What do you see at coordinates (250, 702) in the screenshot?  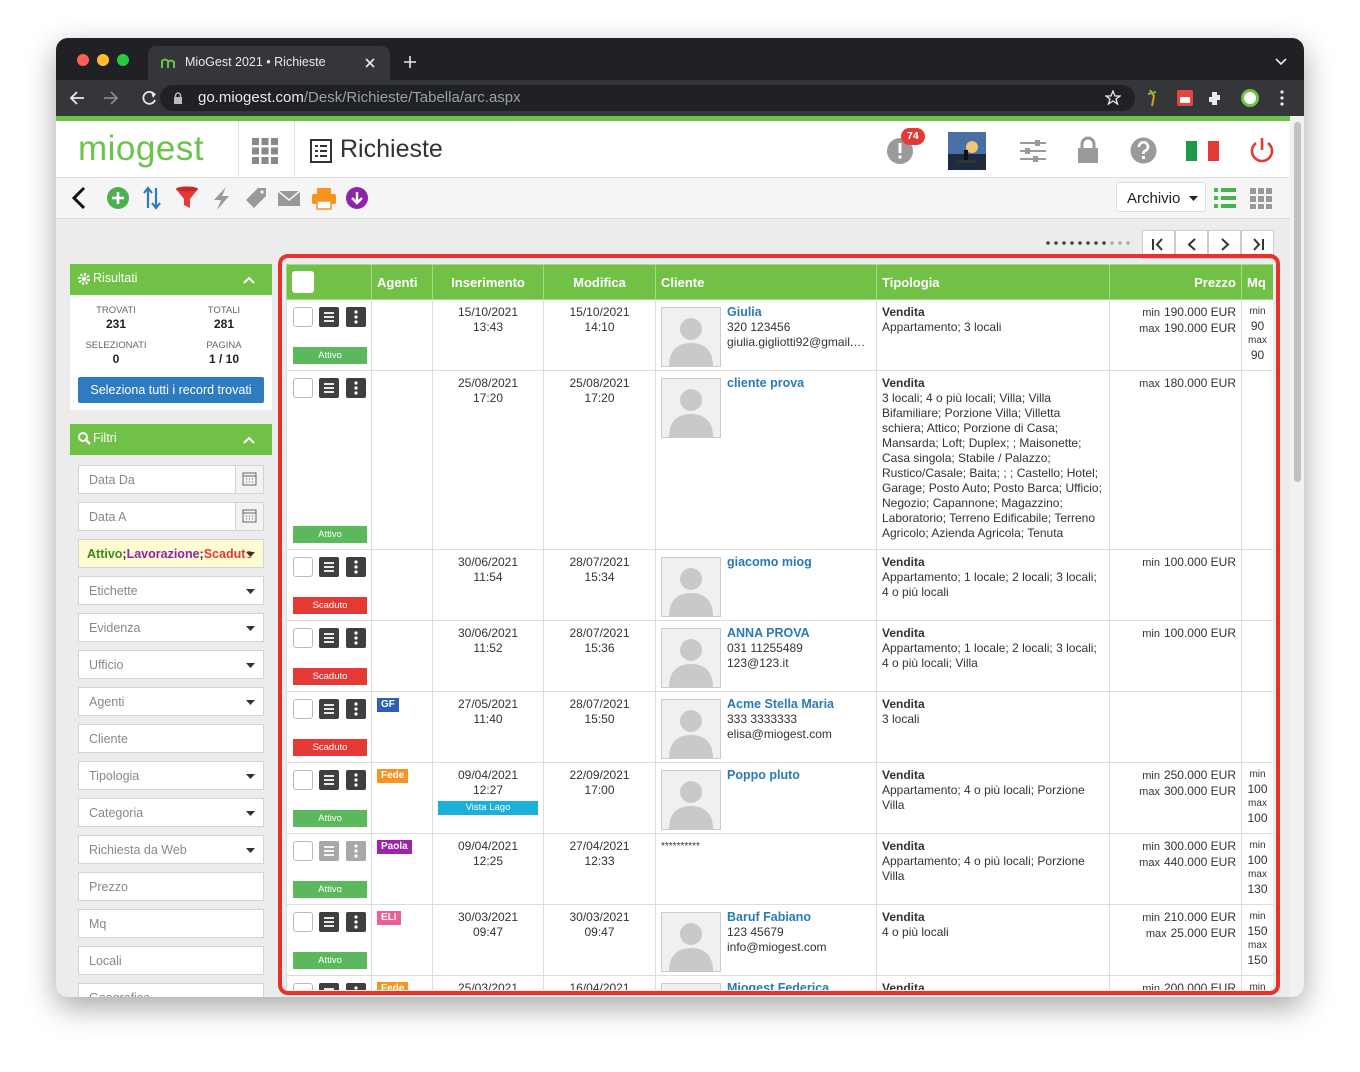 I see `caret` at bounding box center [250, 702].